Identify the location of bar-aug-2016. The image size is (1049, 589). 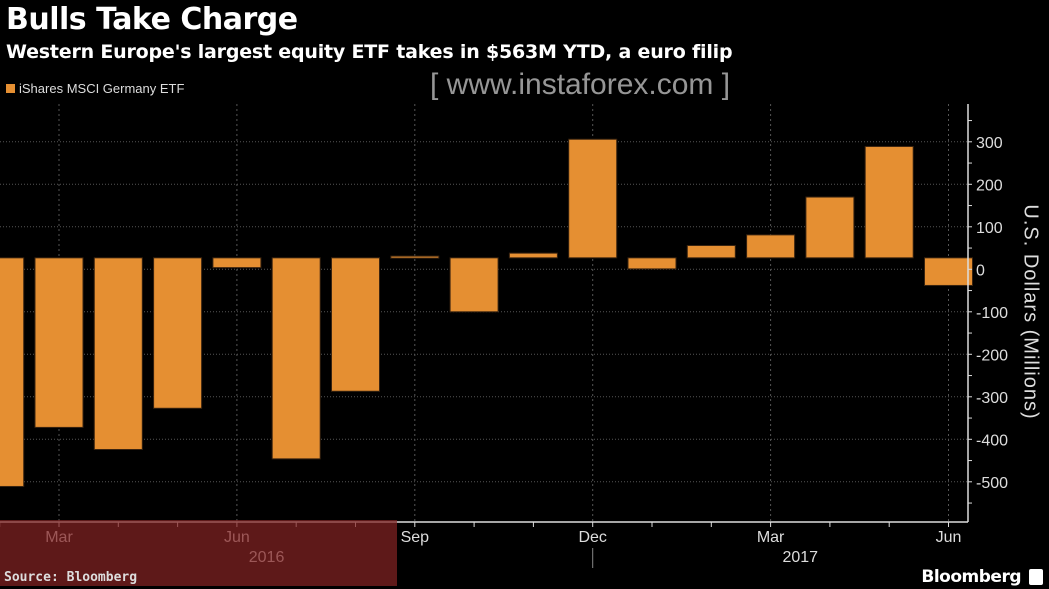
(355, 324).